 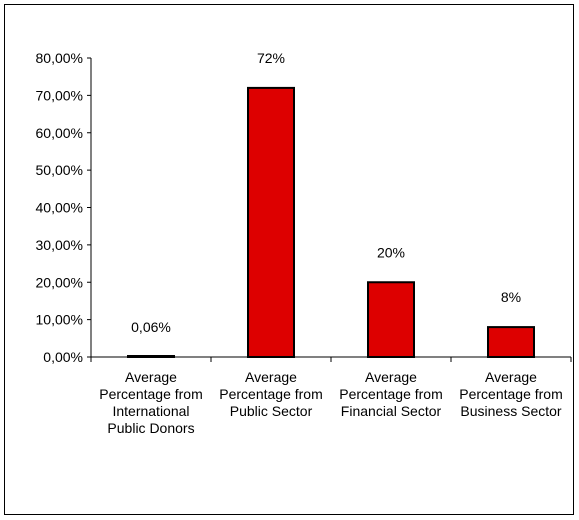 I want to click on data-label: 8%, so click(x=511, y=297).